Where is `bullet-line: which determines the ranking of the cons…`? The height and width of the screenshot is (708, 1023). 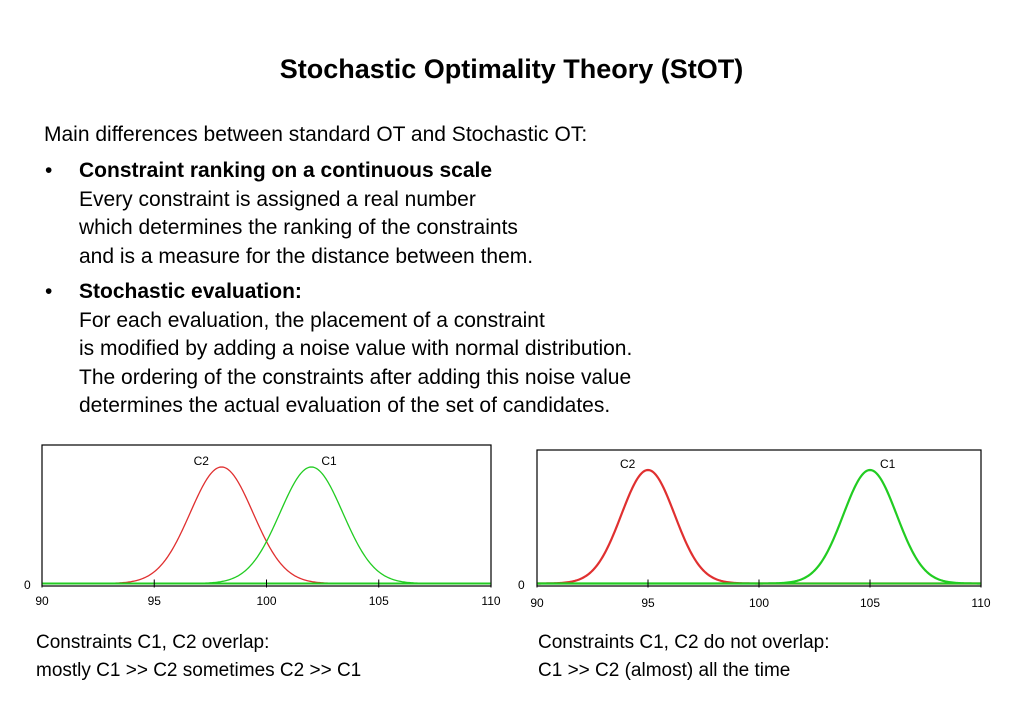 bullet-line: which determines the ranking of the cons… is located at coordinates (298, 227).